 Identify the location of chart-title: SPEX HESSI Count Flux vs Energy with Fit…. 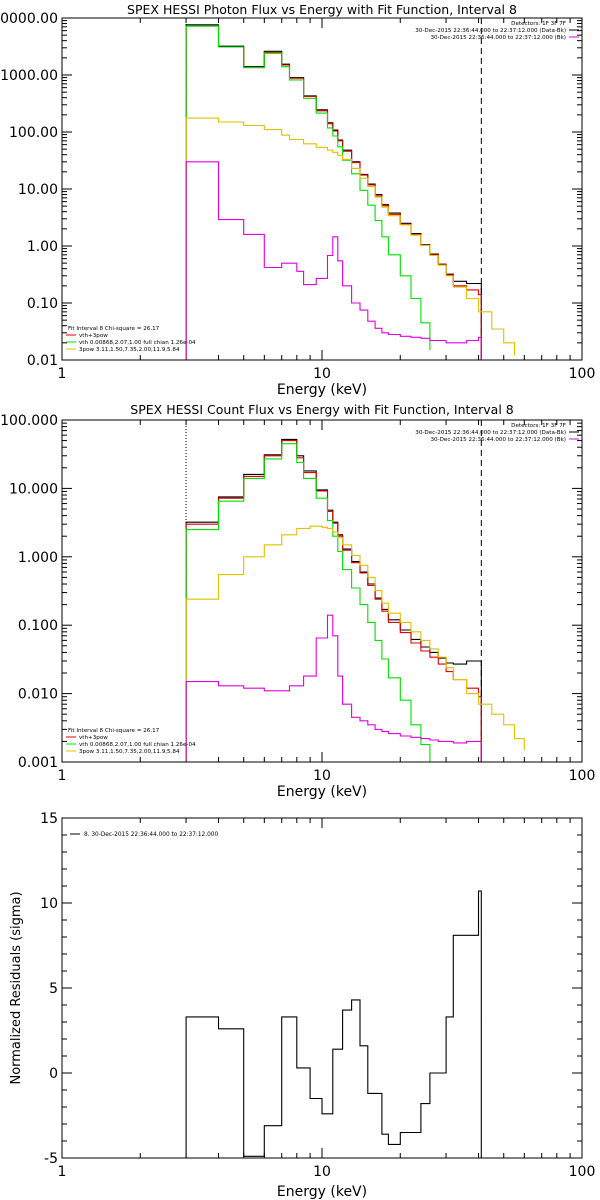
(321, 409).